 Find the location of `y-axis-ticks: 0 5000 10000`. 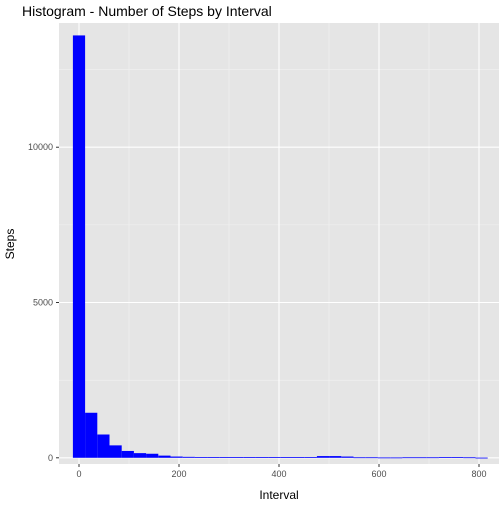

y-axis-ticks: 0 5000 10000 is located at coordinates (43, 302).